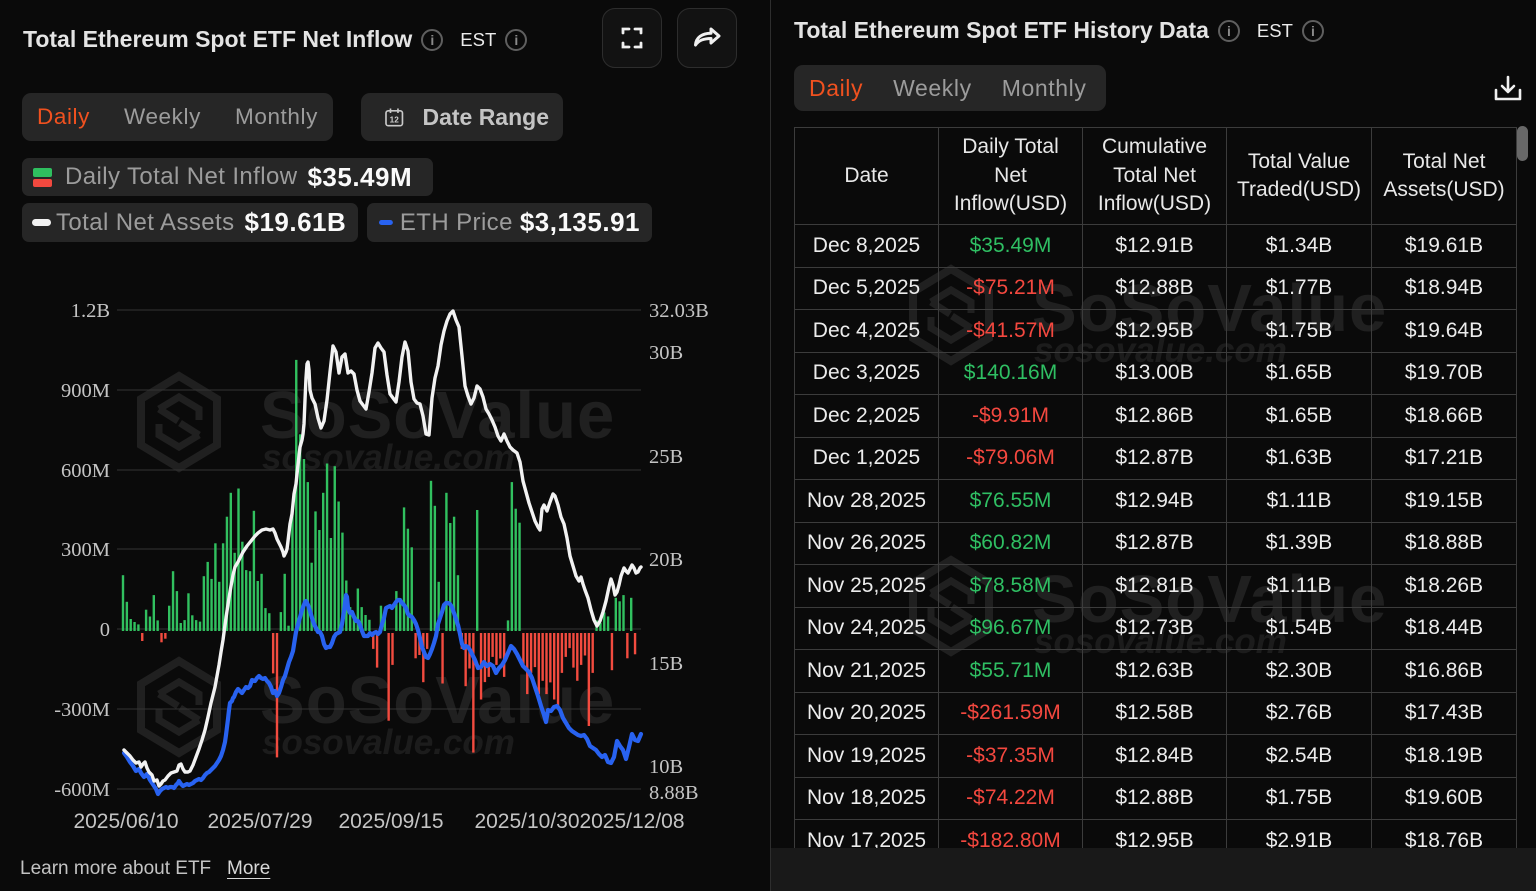 This screenshot has height=891, width=1536. I want to click on svg-text: 12, so click(395, 119).